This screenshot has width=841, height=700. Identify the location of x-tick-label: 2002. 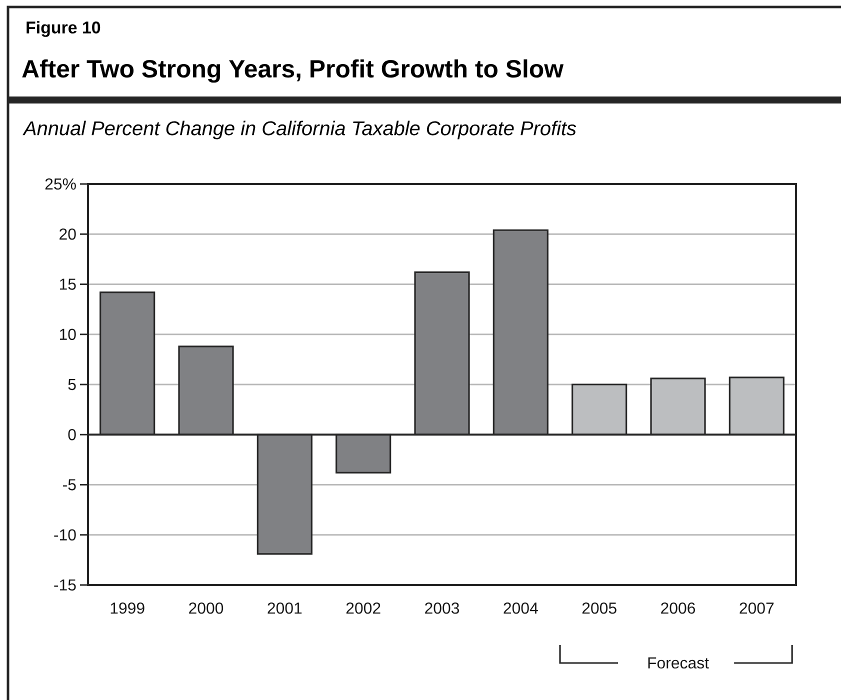
(363, 608).